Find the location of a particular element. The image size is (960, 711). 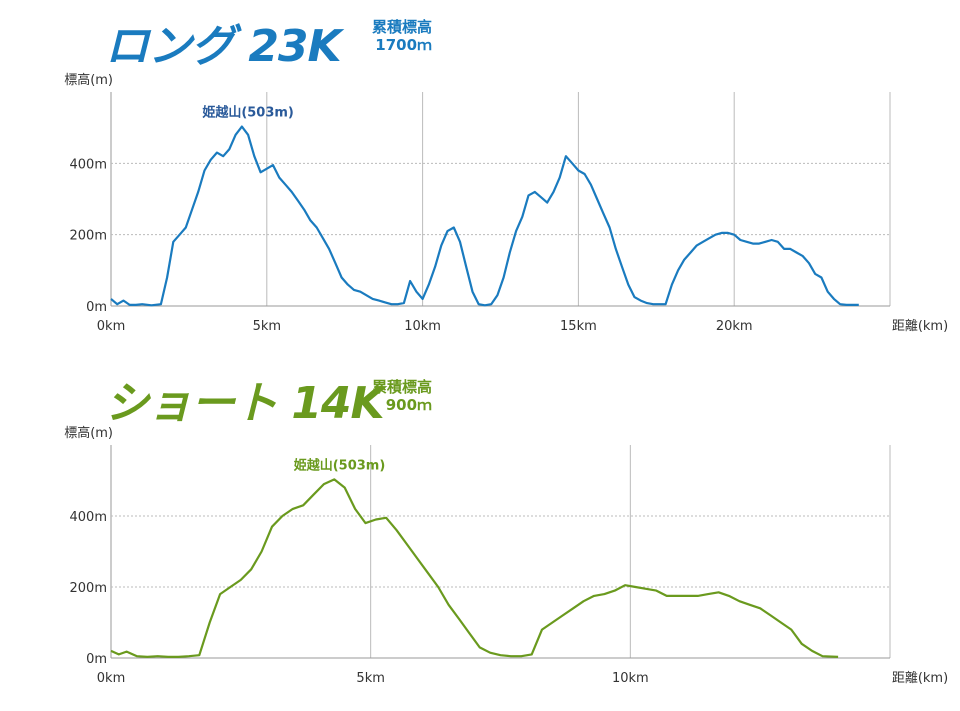

long-gain-label: 累積標高 is located at coordinates (402, 27).